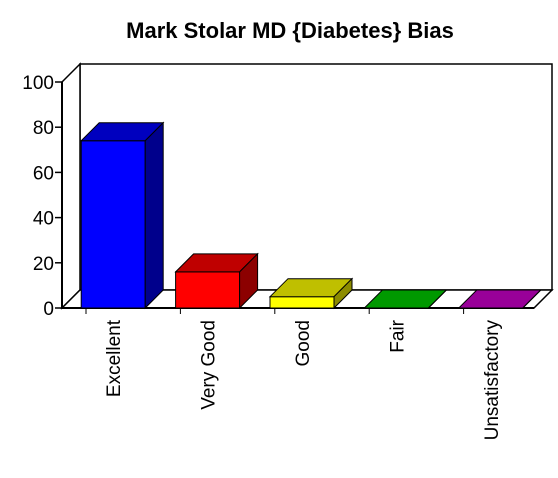 This screenshot has height=478, width=558. What do you see at coordinates (38, 83) in the screenshot?
I see `y-tick-label: 100` at bounding box center [38, 83].